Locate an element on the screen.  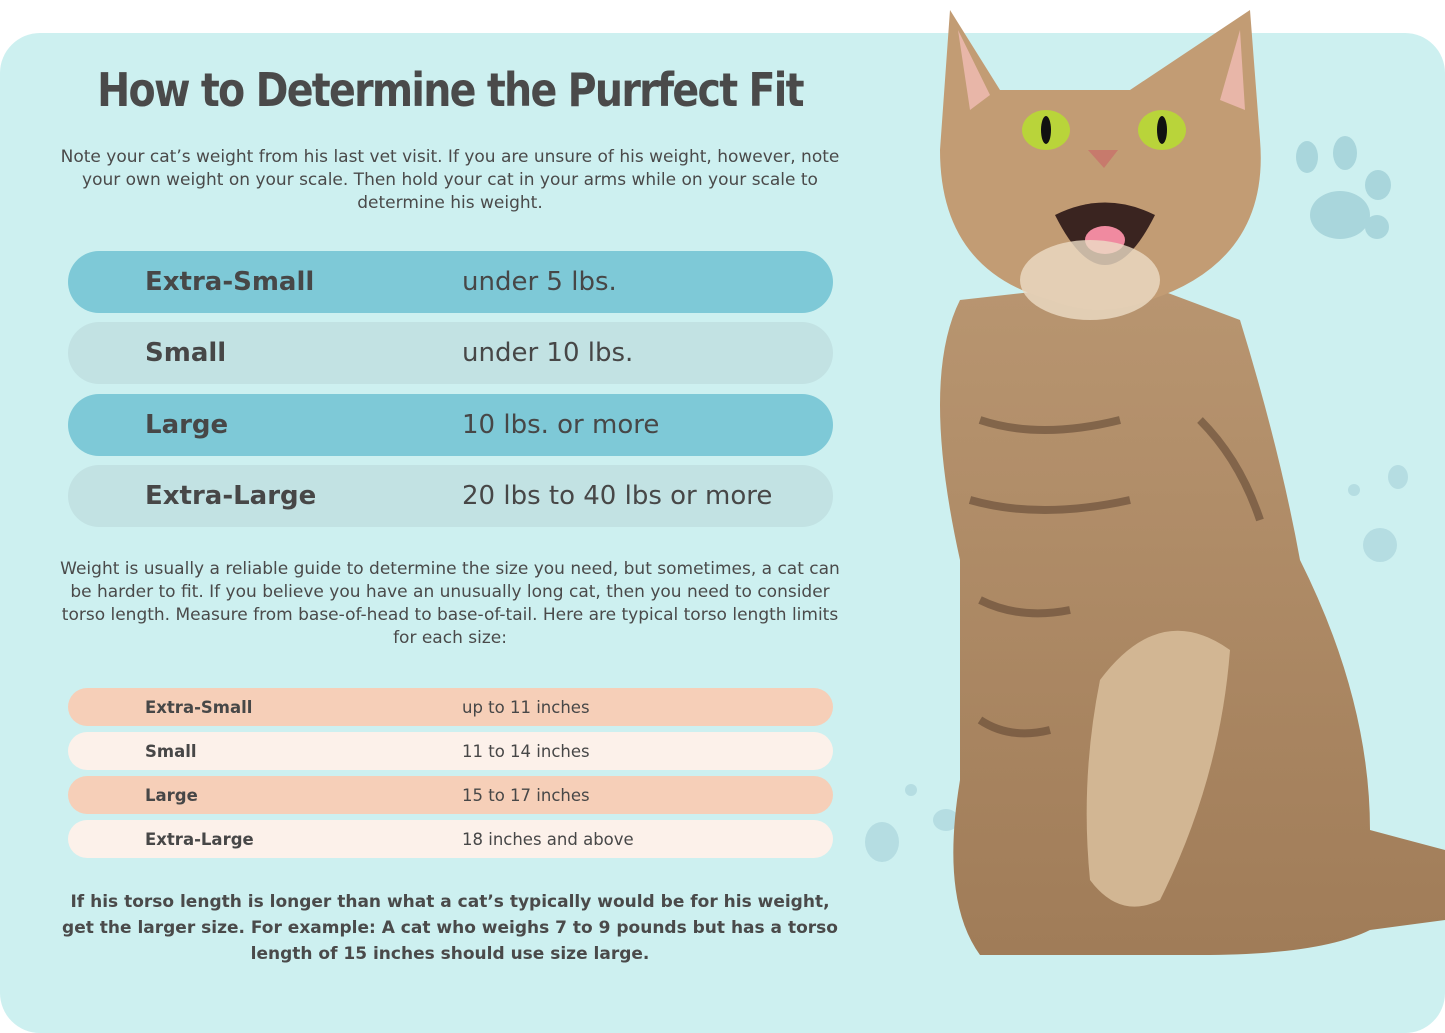
torso-range: 15 to 17 inches is located at coordinates (526, 795).